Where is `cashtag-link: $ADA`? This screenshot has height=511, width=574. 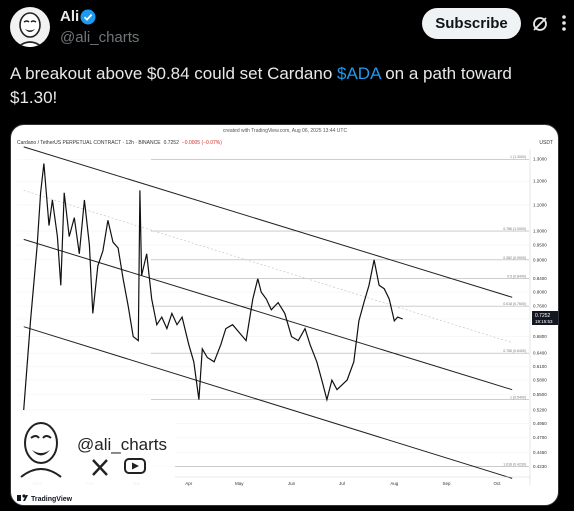
cashtag-link: $ADA is located at coordinates (359, 73).